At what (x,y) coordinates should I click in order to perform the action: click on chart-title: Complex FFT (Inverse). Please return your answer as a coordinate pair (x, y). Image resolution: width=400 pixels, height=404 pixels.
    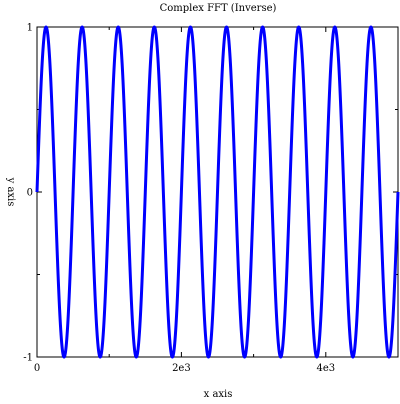
    Looking at the image, I should click on (218, 8).